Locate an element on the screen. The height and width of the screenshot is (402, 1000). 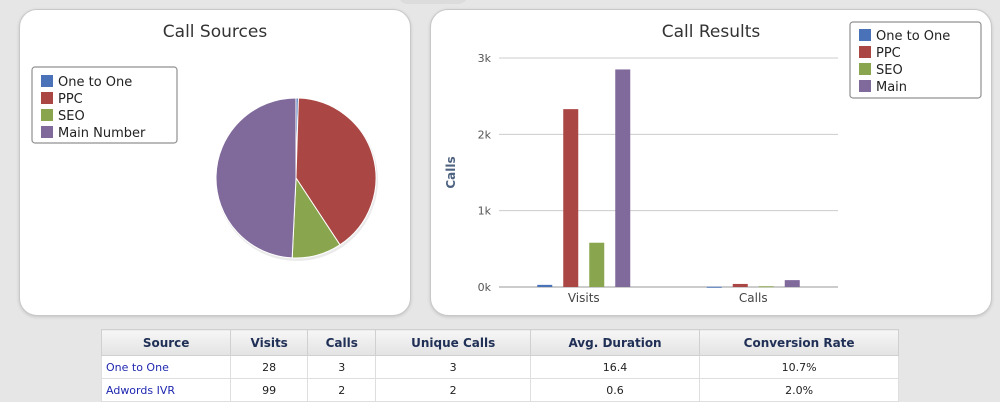
avg-duration-cell: 16.4 is located at coordinates (615, 367).